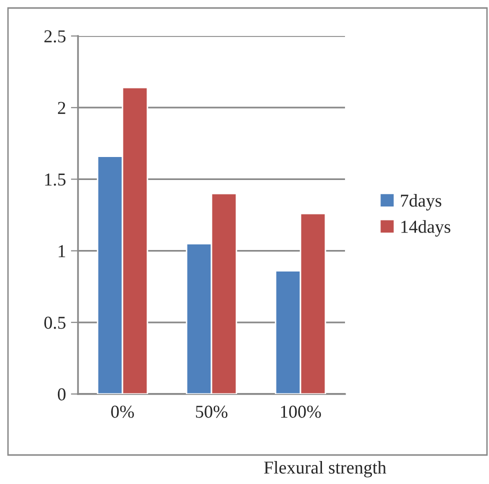  Describe the element at coordinates (62, 394) in the screenshot. I see `y-tick-label: 0` at that location.